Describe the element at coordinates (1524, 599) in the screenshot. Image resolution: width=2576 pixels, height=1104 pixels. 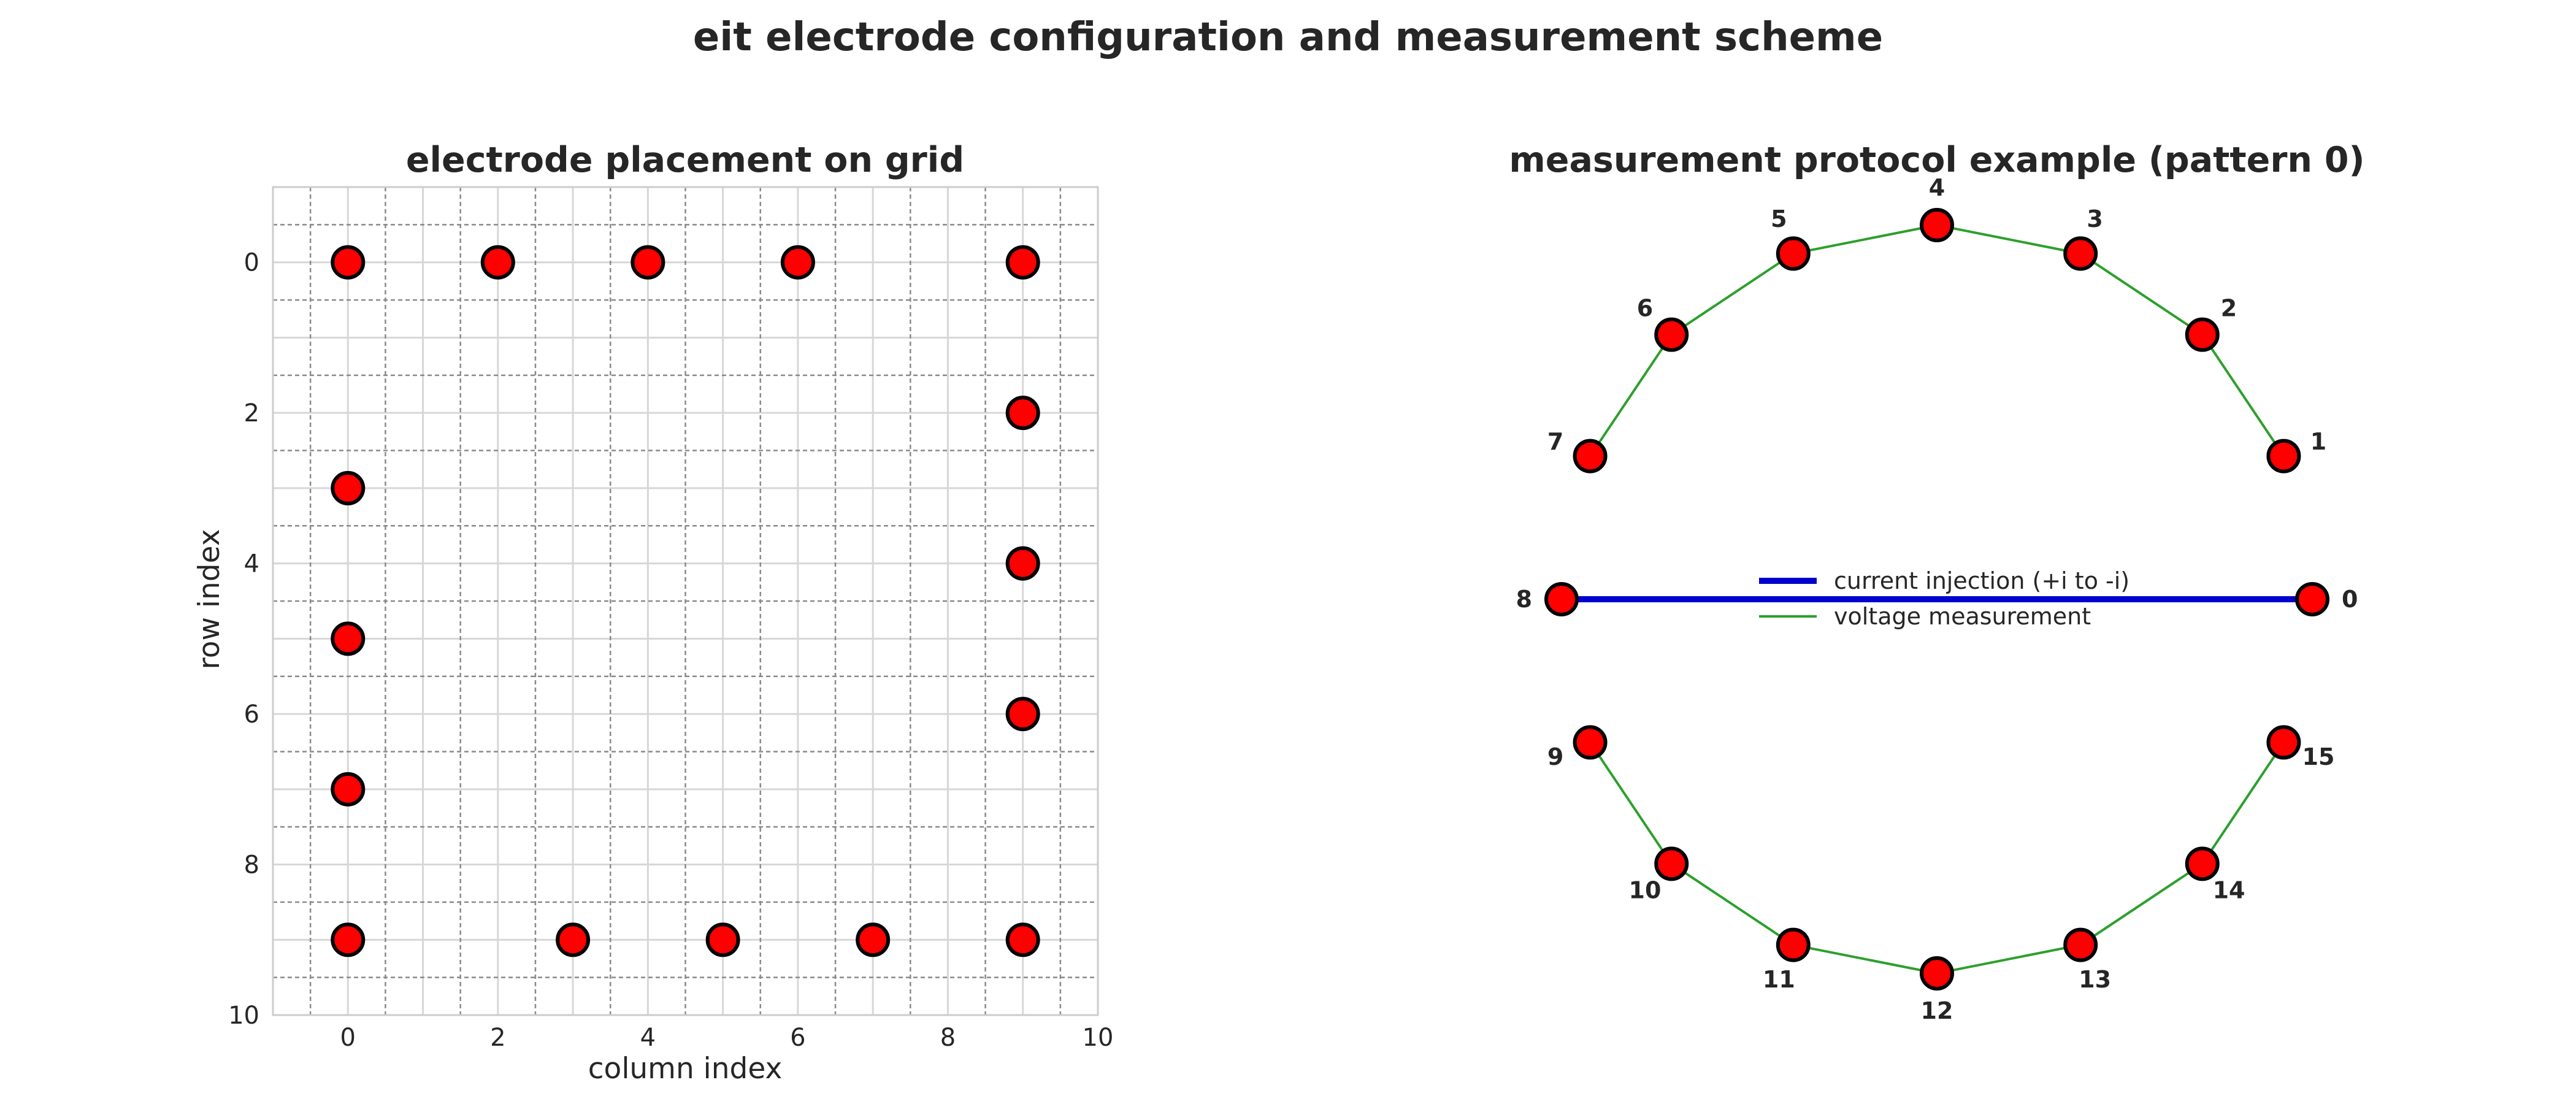
I see `ring-electrode-label: 8` at that location.